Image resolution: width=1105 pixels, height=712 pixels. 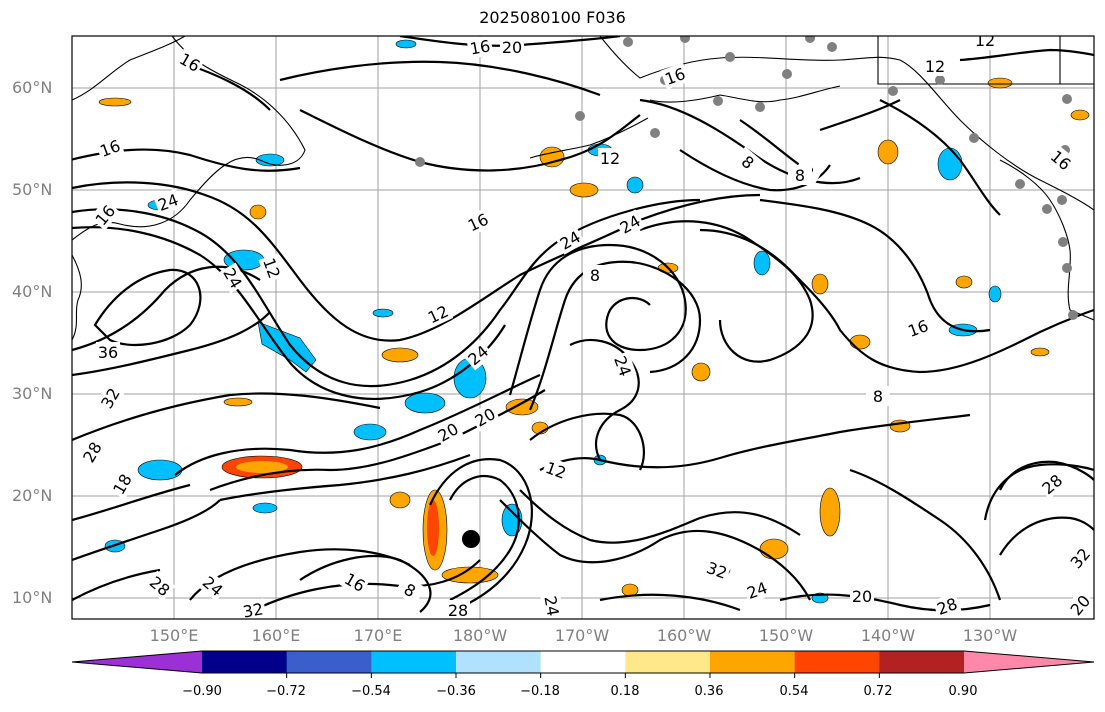 What do you see at coordinates (471, 539) in the screenshot?
I see `storm-center-marker` at bounding box center [471, 539].